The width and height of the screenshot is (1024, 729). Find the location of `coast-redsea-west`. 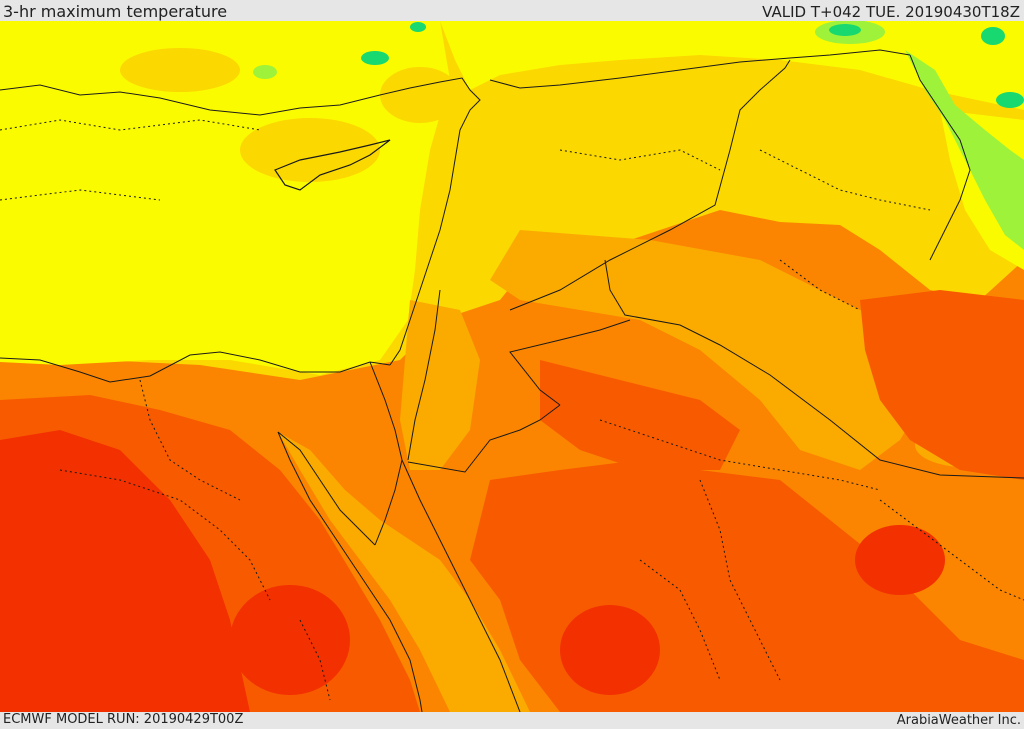

coast-redsea-west is located at coordinates (350, 571).